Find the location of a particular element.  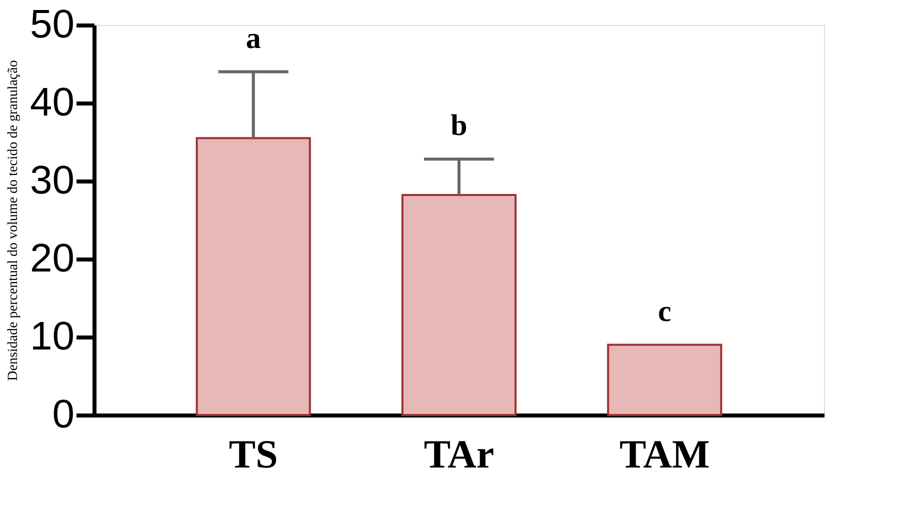

annotation: b is located at coordinates (459, 125).